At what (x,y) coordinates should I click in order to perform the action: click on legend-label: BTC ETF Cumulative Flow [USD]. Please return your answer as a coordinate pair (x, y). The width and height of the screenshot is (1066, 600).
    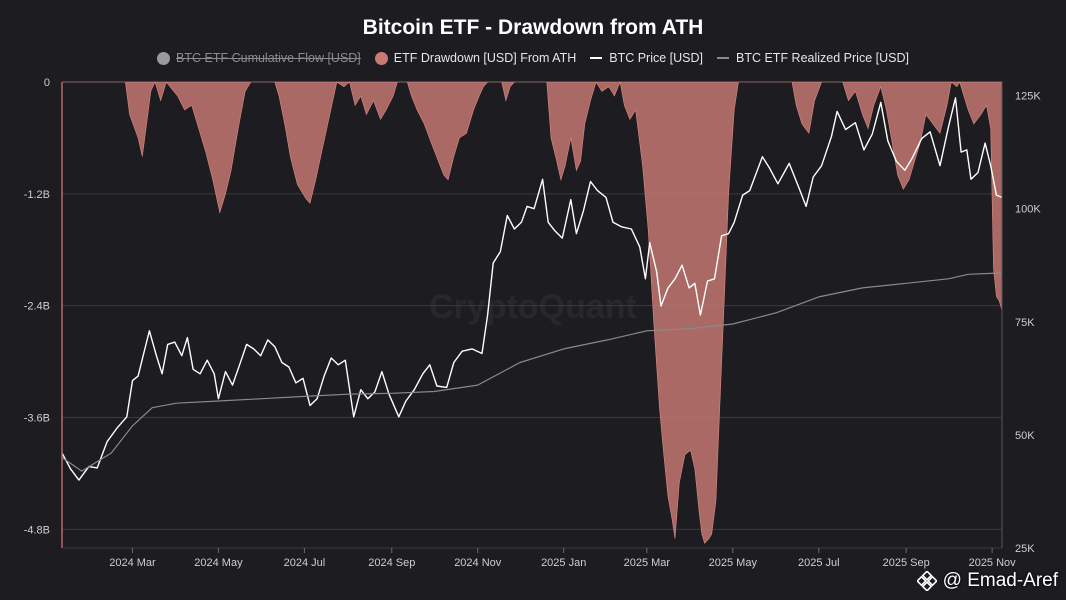
    Looking at the image, I should click on (268, 58).